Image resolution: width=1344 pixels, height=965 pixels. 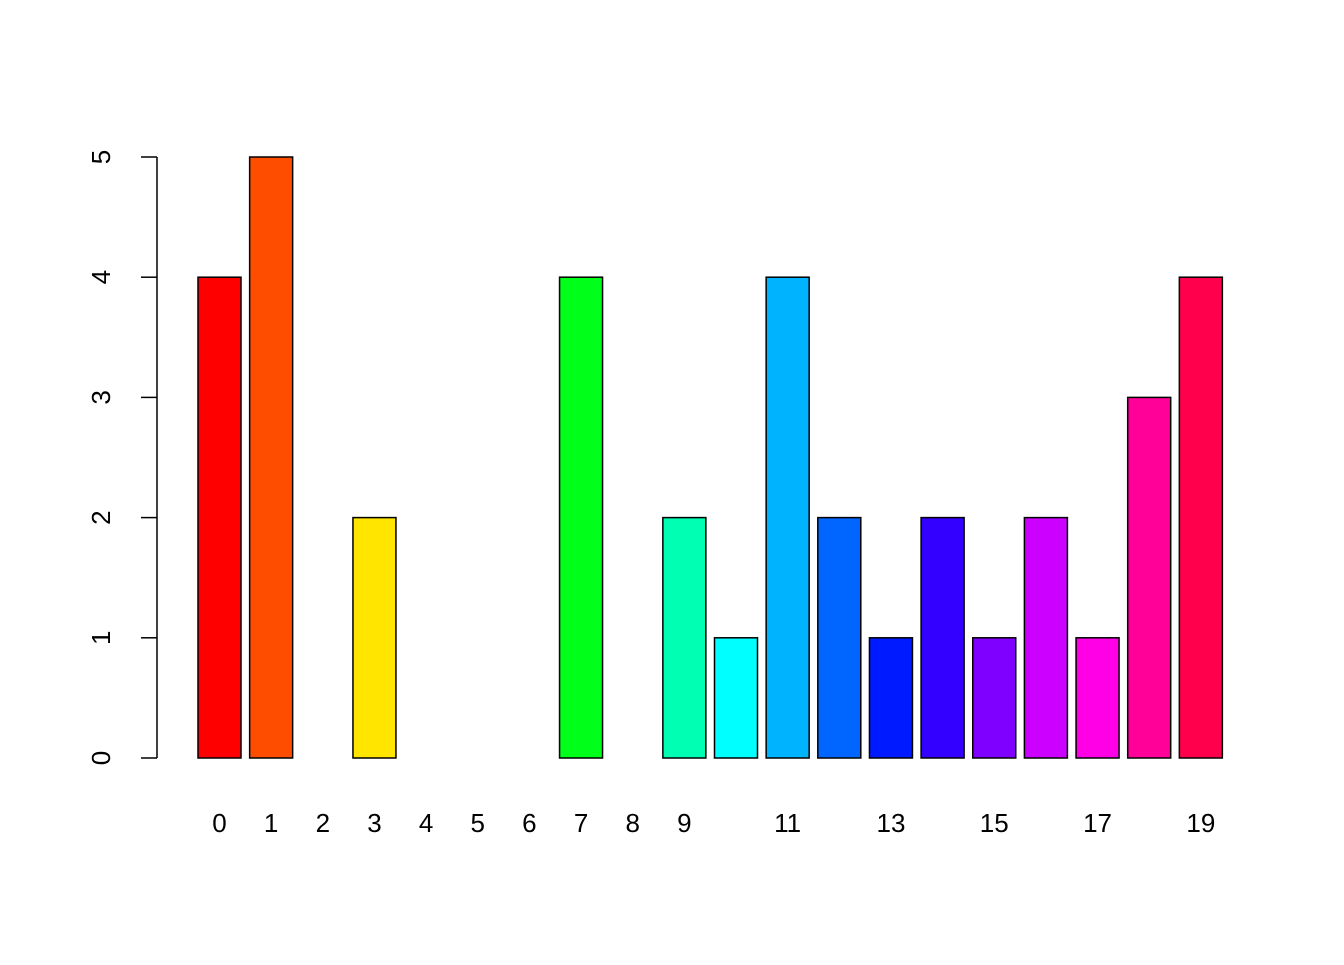 I want to click on x-tick-label: 5, so click(x=478, y=823).